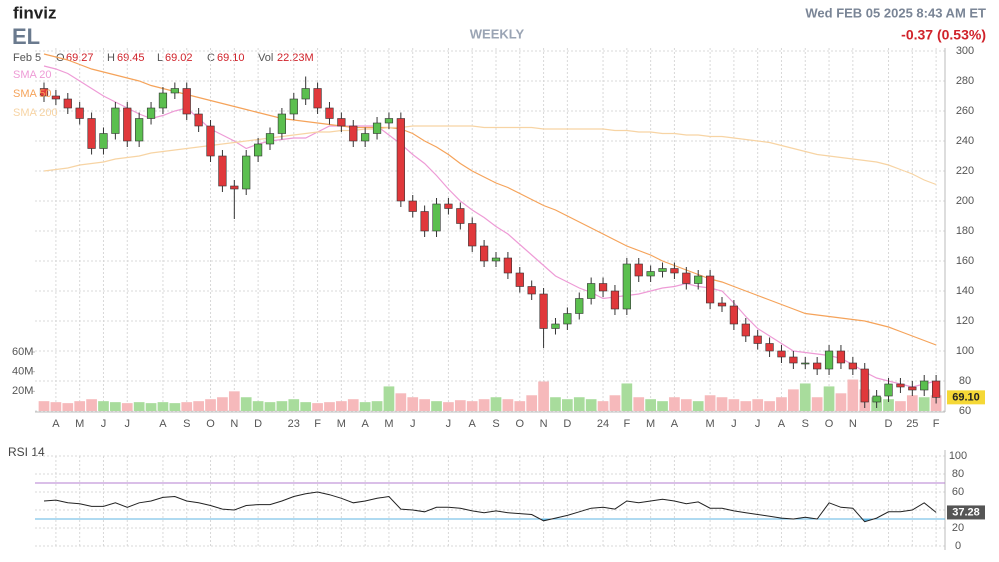 This screenshot has width=999, height=562. I want to click on price-change: -0.37 (0.53%), so click(943, 35).